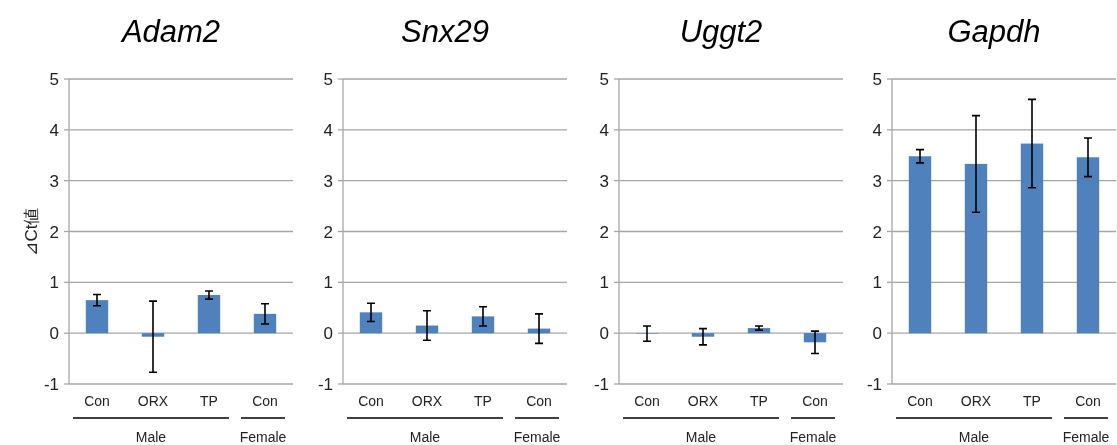 This screenshot has height=445, width=1117. Describe the element at coordinates (31, 231) in the screenshot. I see `y-axis-title: ⊿Ct値` at that location.